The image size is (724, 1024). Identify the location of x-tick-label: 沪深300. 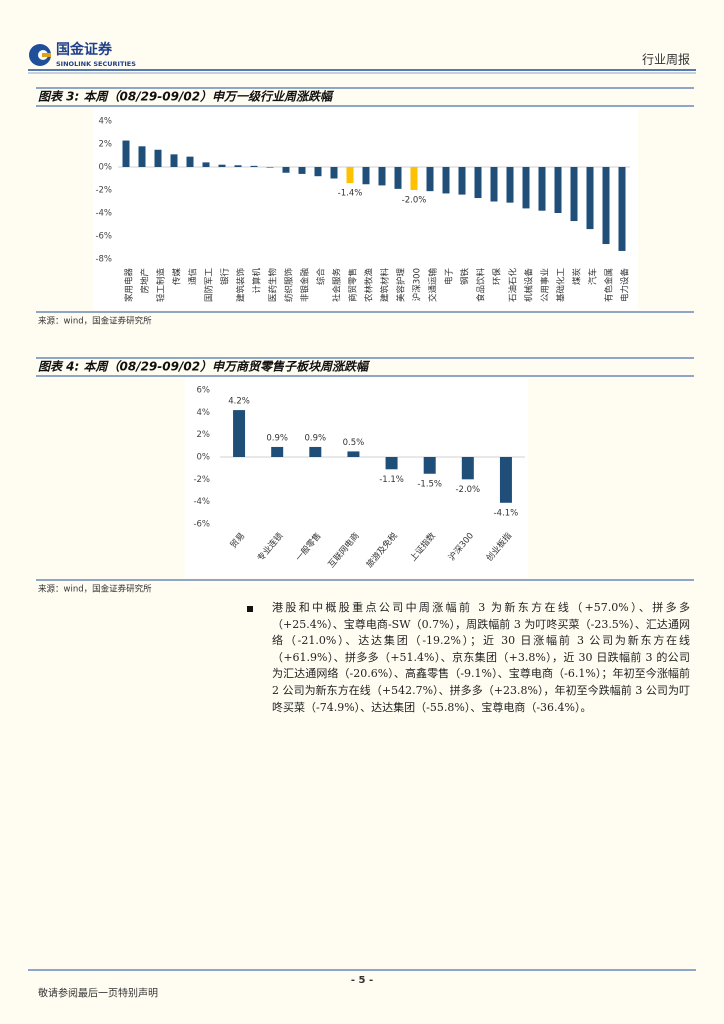
(417, 284).